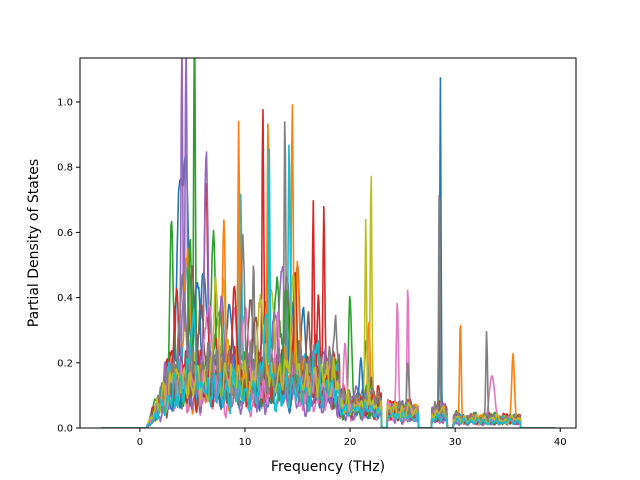 The width and height of the screenshot is (640, 480). What do you see at coordinates (65, 168) in the screenshot?
I see `y-tick-label: 0.8` at bounding box center [65, 168].